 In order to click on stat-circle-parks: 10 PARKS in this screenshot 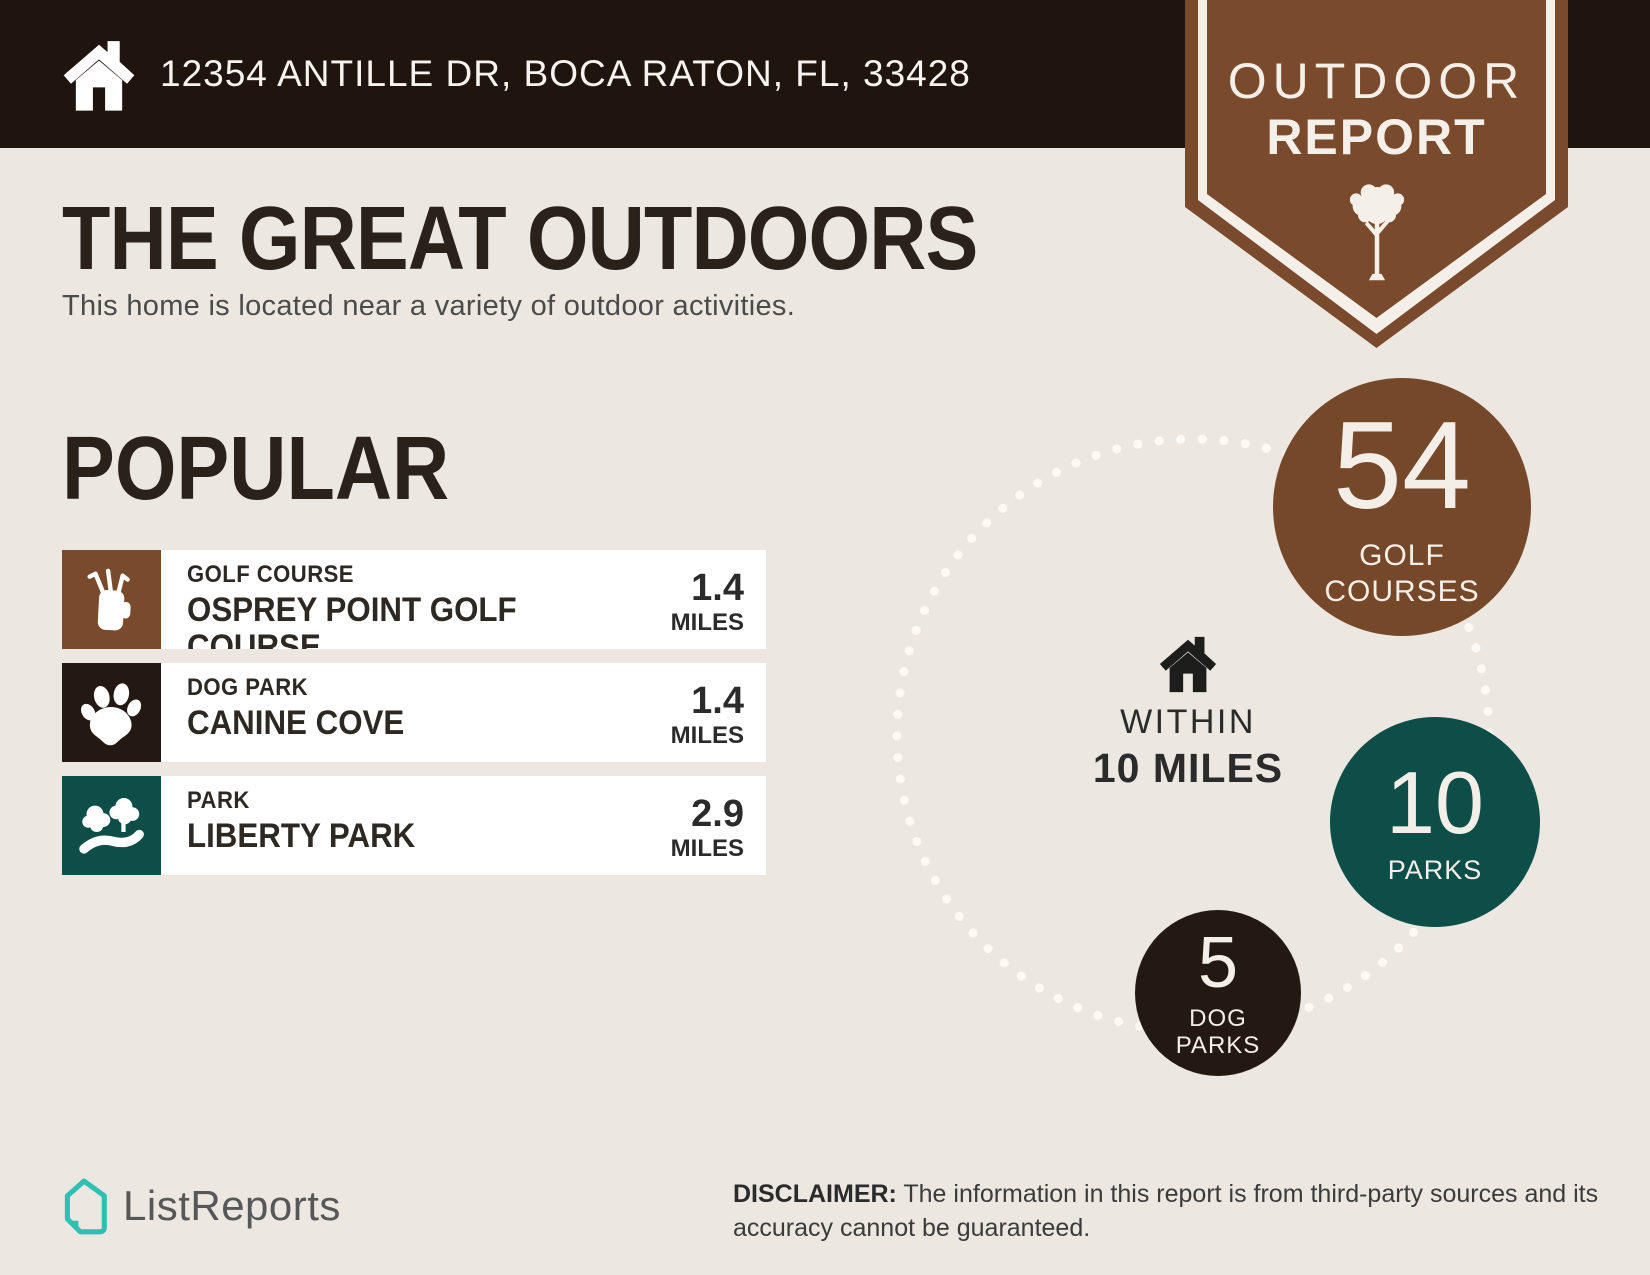, I will do `click(1435, 822)`.